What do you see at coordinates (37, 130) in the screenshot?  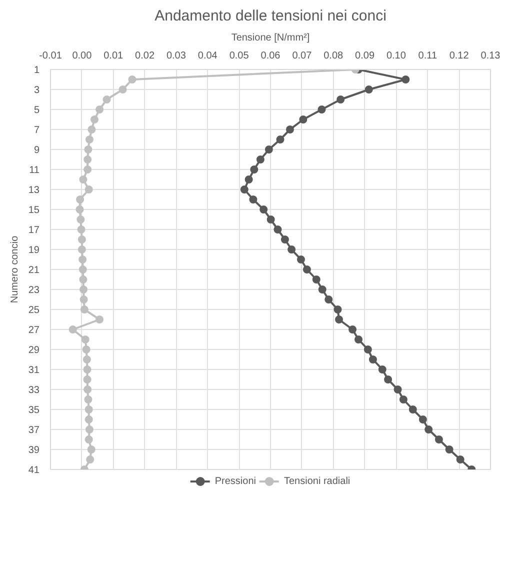 I see `y-tick-label: 7` at bounding box center [37, 130].